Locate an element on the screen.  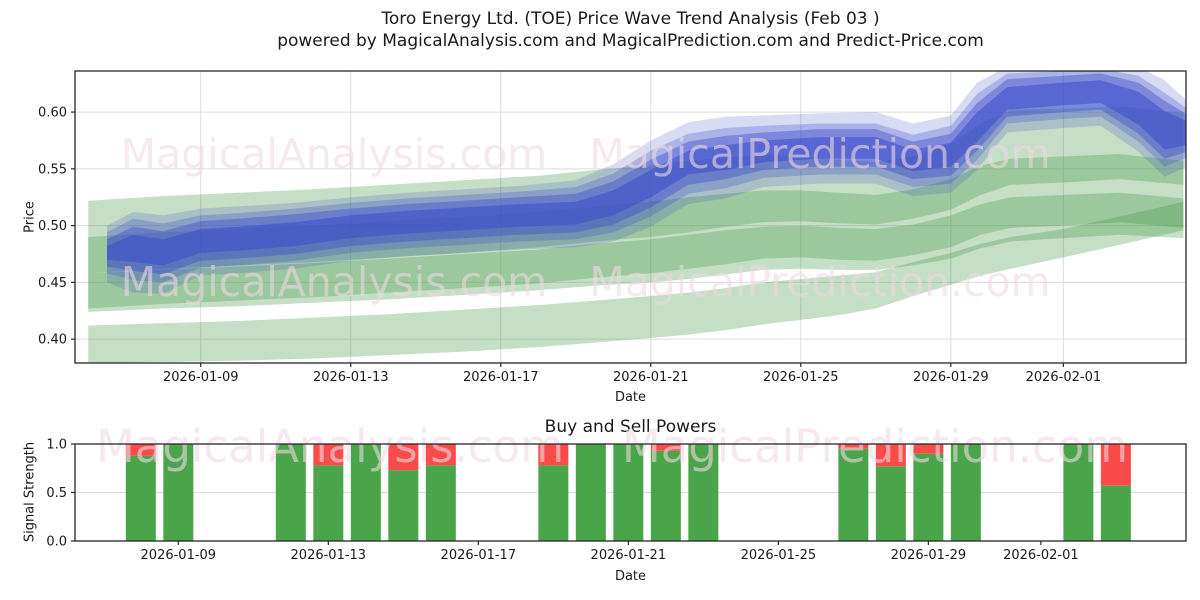
price-xtick-label: 2026-01-13 is located at coordinates (351, 377).